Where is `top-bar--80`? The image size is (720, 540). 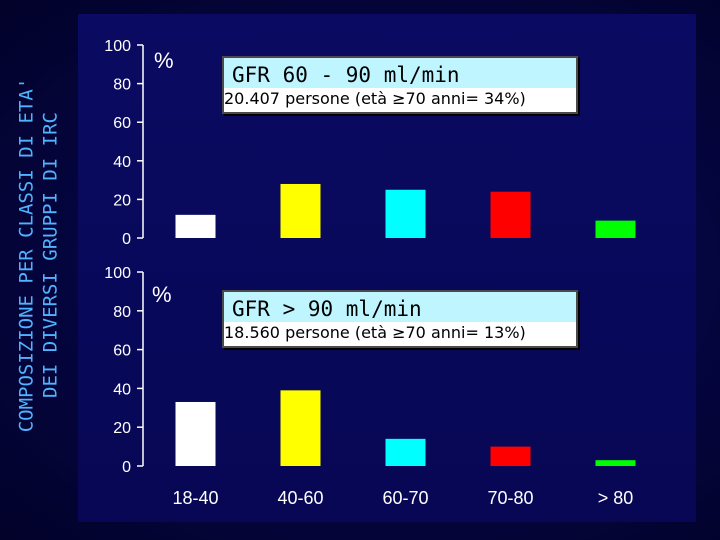
top-bar--80 is located at coordinates (615, 229).